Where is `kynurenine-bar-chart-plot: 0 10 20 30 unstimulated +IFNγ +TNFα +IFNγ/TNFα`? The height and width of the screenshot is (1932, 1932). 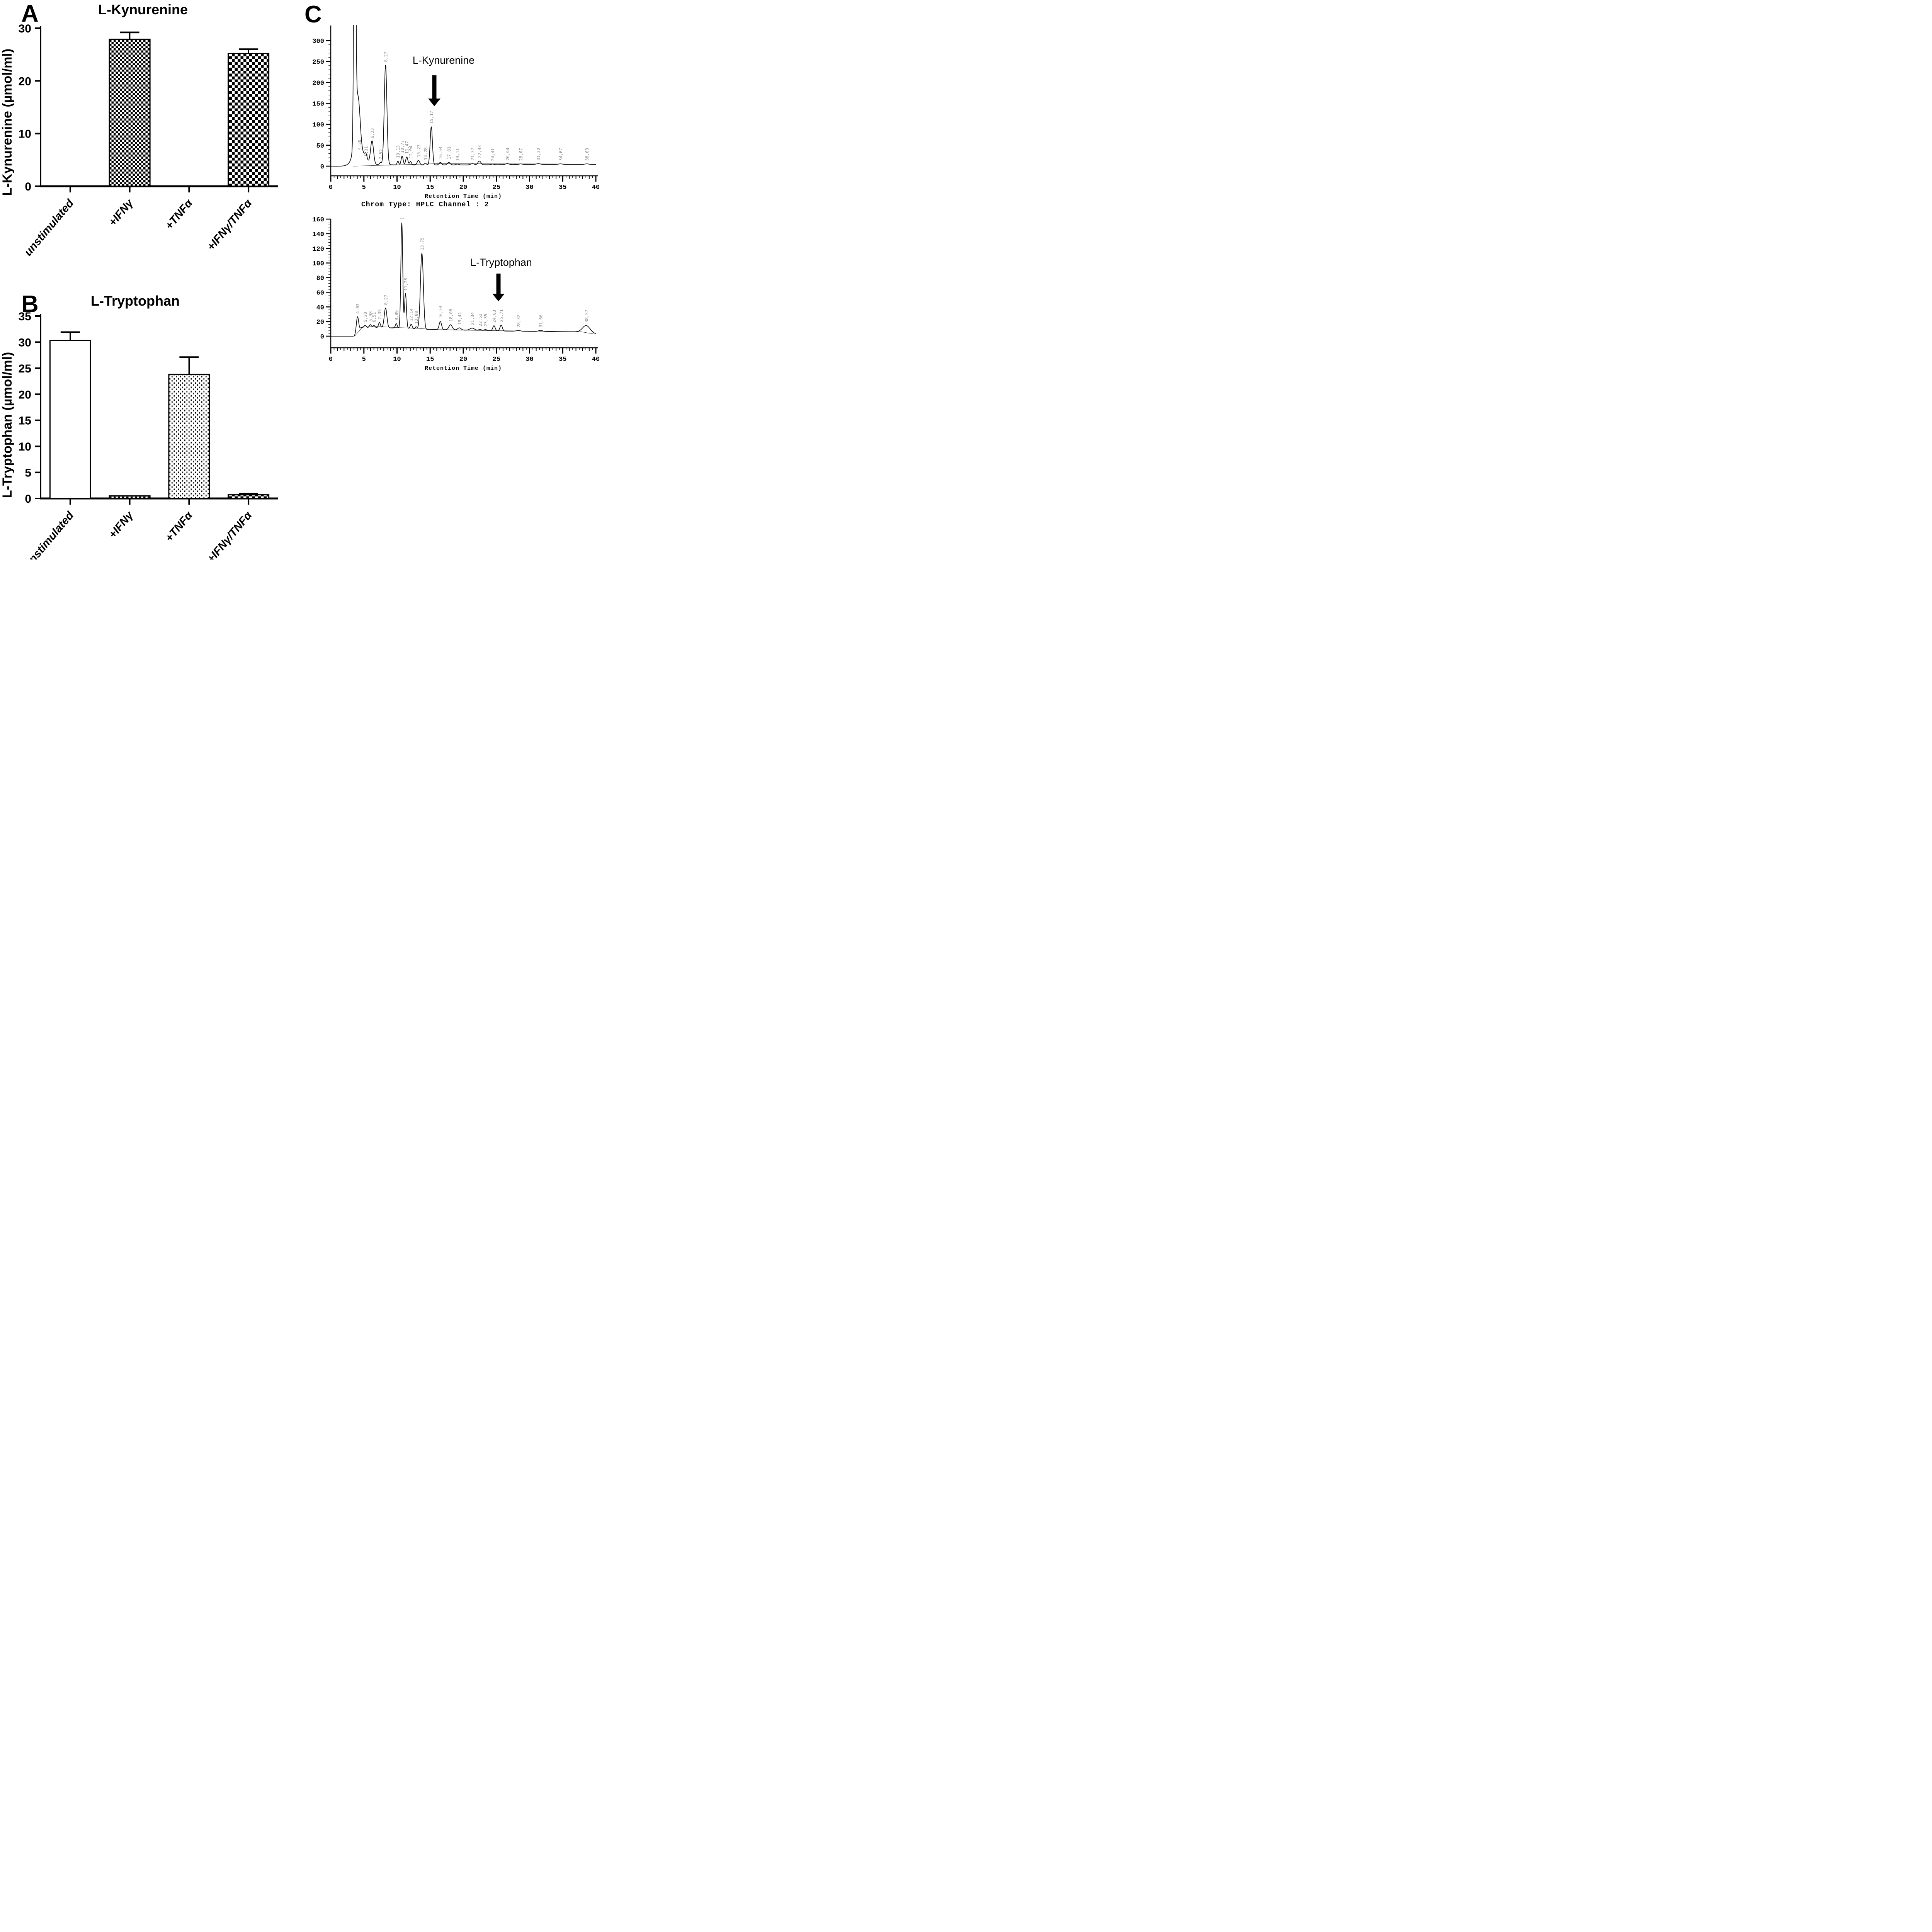 kynurenine-bar-chart-plot: 0 10 20 30 unstimulated +IFNγ +TNFα +IFNγ/TNFα is located at coordinates (148, 140).